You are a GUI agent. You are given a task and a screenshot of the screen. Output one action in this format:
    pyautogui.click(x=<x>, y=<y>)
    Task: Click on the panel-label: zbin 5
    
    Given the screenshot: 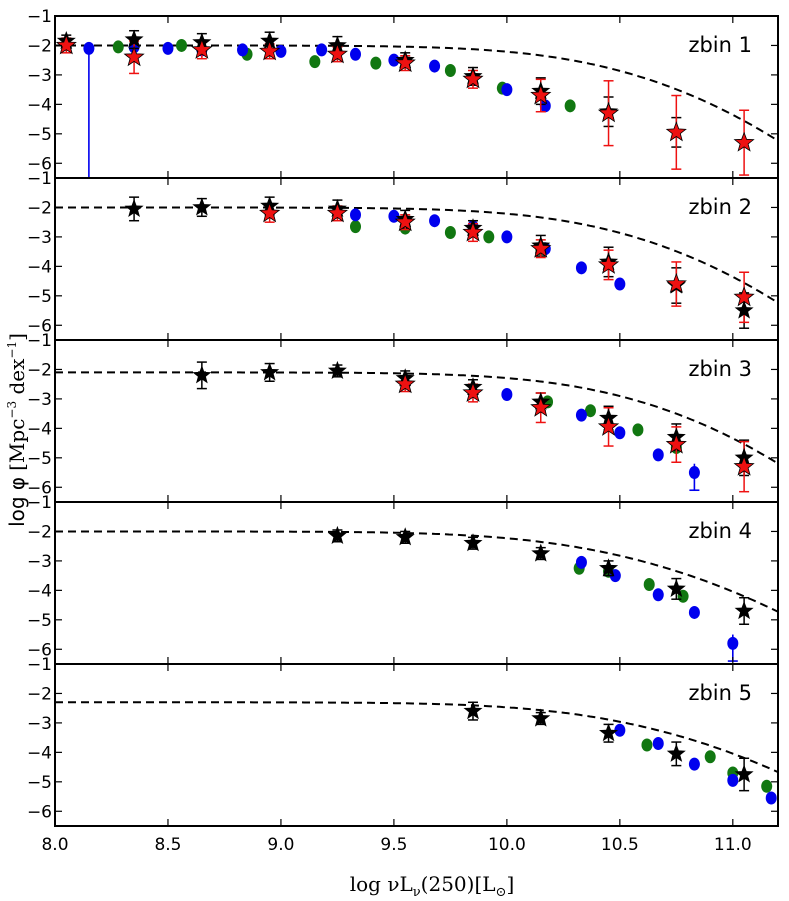 What is the action you would take?
    pyautogui.click(x=720, y=693)
    